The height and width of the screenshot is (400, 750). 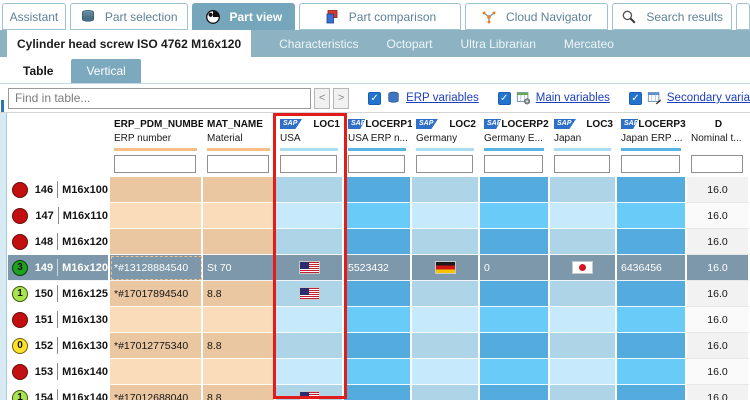 What do you see at coordinates (2, 106) in the screenshot?
I see `splitter-handle` at bounding box center [2, 106].